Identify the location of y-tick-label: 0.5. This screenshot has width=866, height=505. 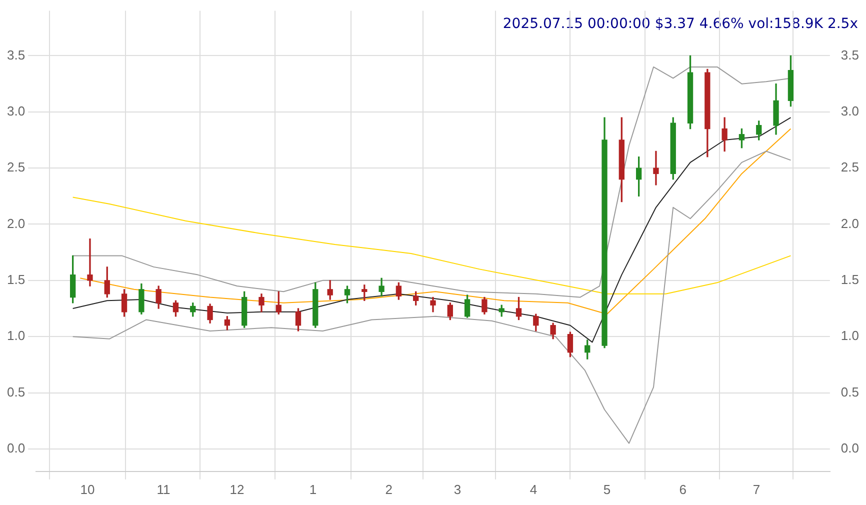
(16, 392).